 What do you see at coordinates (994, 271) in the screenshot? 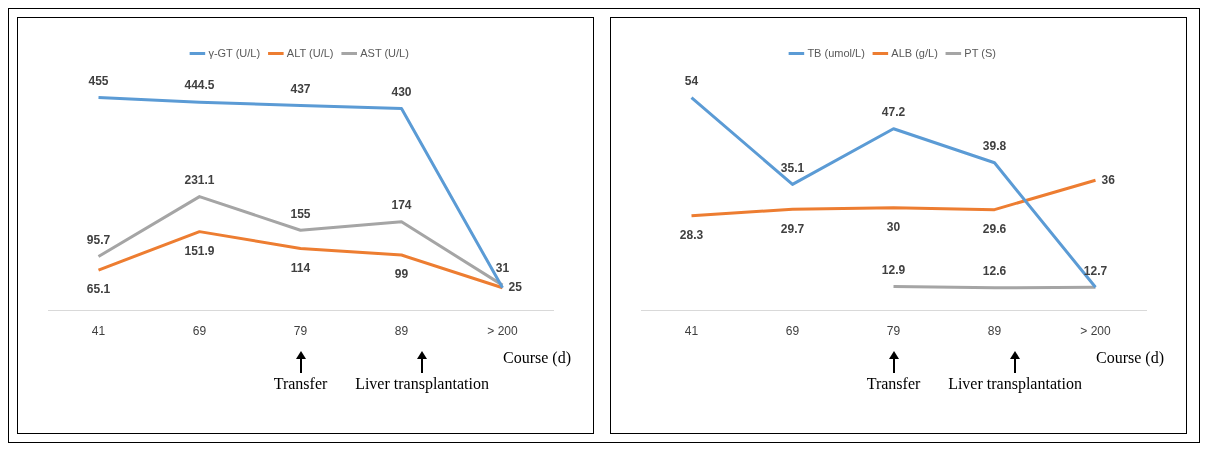
I see `data-label: 12.6` at bounding box center [994, 271].